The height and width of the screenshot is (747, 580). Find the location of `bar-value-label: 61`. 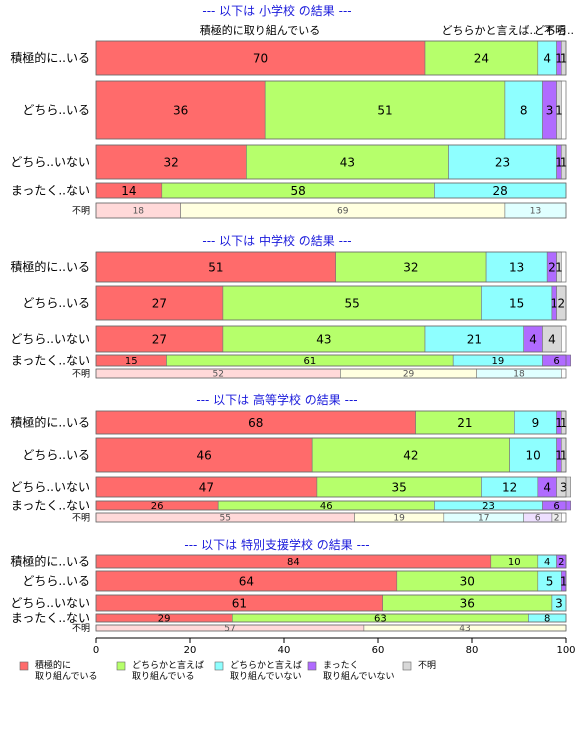

bar-value-label: 61 is located at coordinates (239, 603).